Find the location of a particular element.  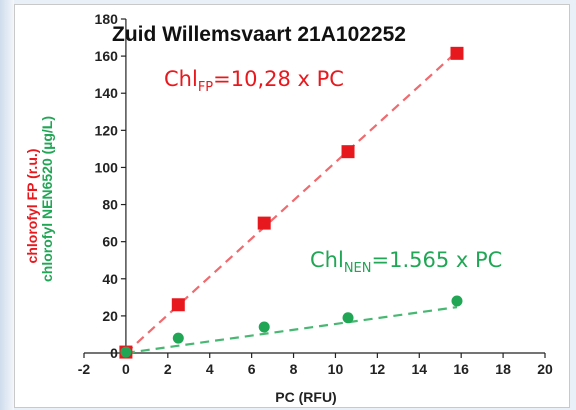

nen-equation-base: Chl is located at coordinates (327, 260).